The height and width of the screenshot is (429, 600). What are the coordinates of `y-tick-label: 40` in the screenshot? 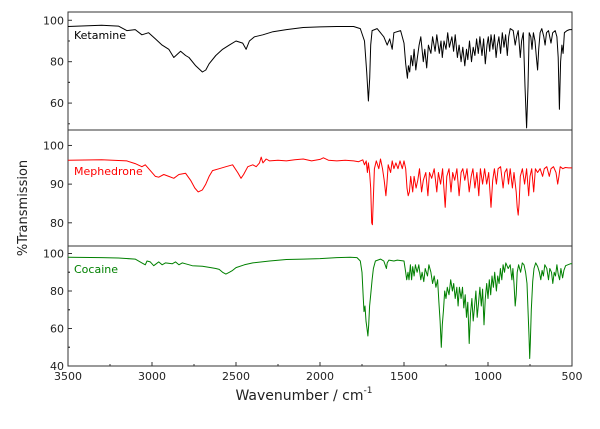 It's located at (57, 366).